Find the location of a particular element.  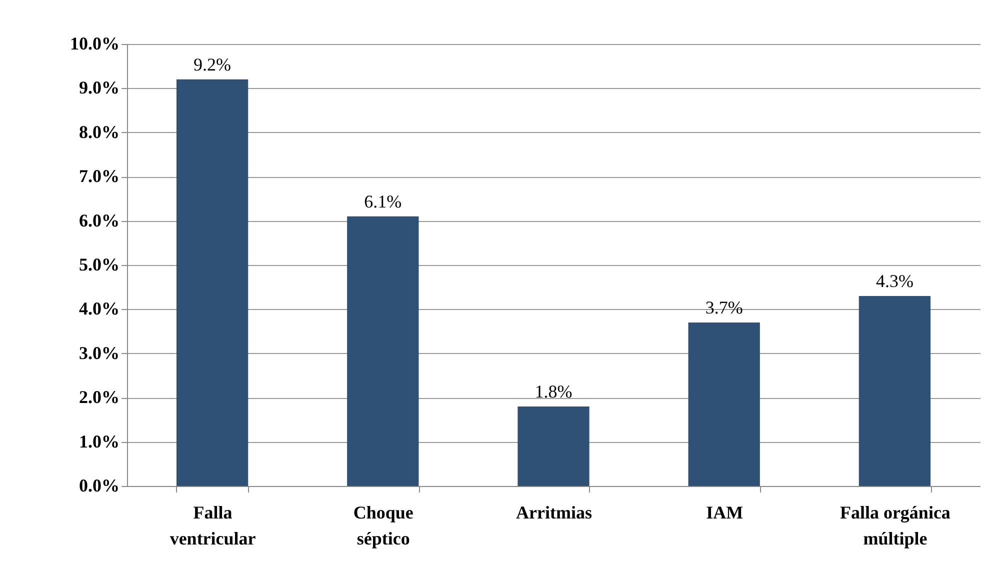

y-tick-label: 0.0% is located at coordinates (99, 486).